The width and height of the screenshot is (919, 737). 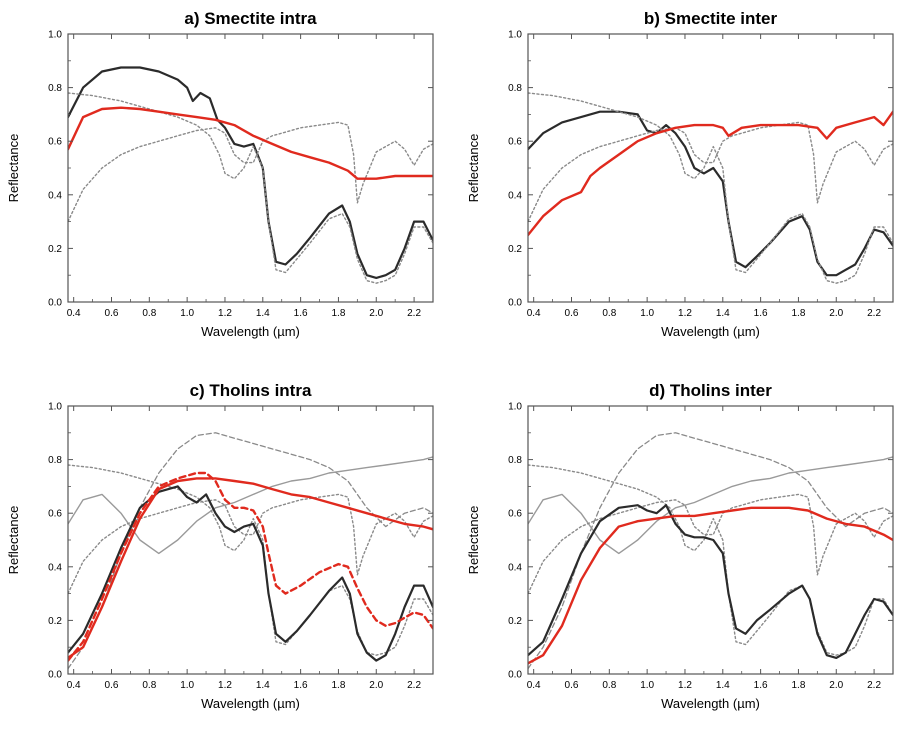 I want to click on panel-1-xtick-label: 2.2, so click(x=874, y=313).